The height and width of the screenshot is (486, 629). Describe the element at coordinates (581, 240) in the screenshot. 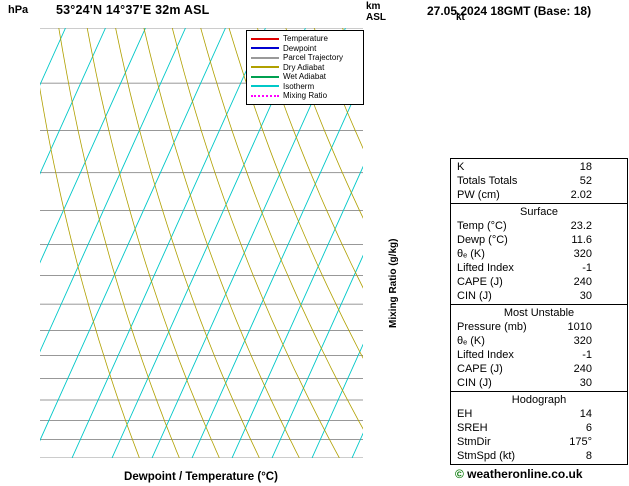

I see `stat-value: 11.6` at that location.